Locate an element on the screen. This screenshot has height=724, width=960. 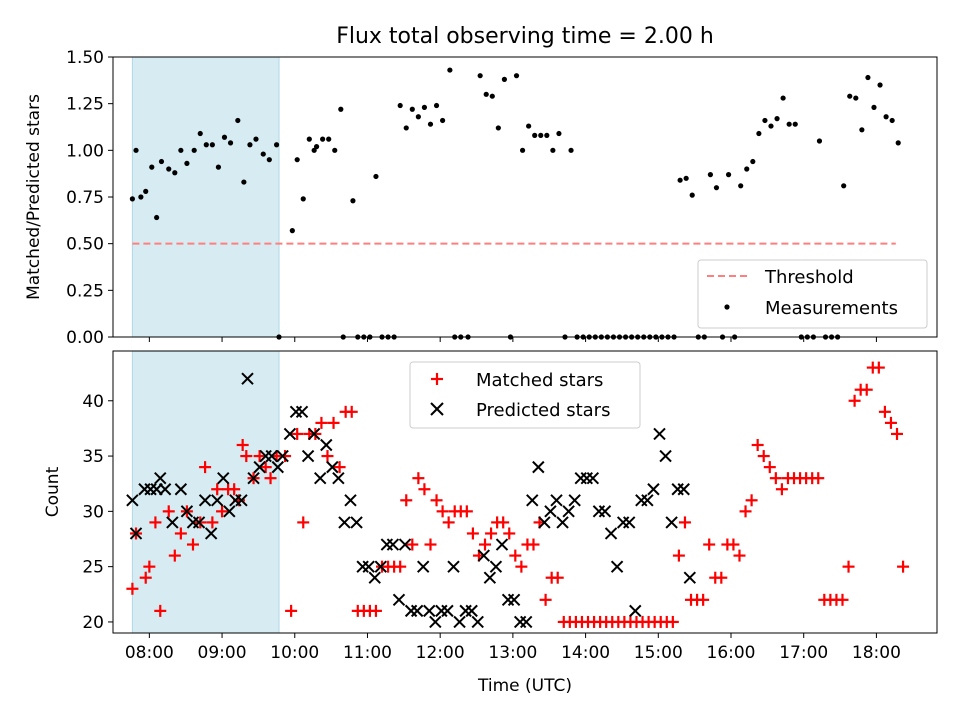
top-highlight-span is located at coordinates (205, 197).